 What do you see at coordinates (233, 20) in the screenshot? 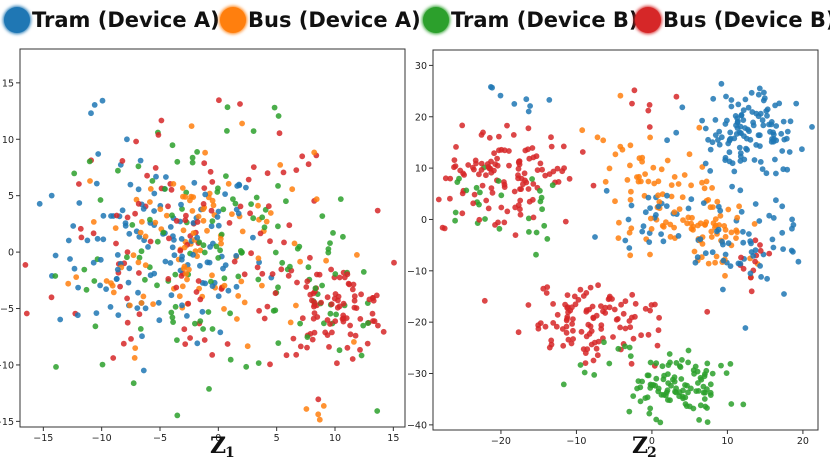
I see `legend-marker-icon` at bounding box center [233, 20].